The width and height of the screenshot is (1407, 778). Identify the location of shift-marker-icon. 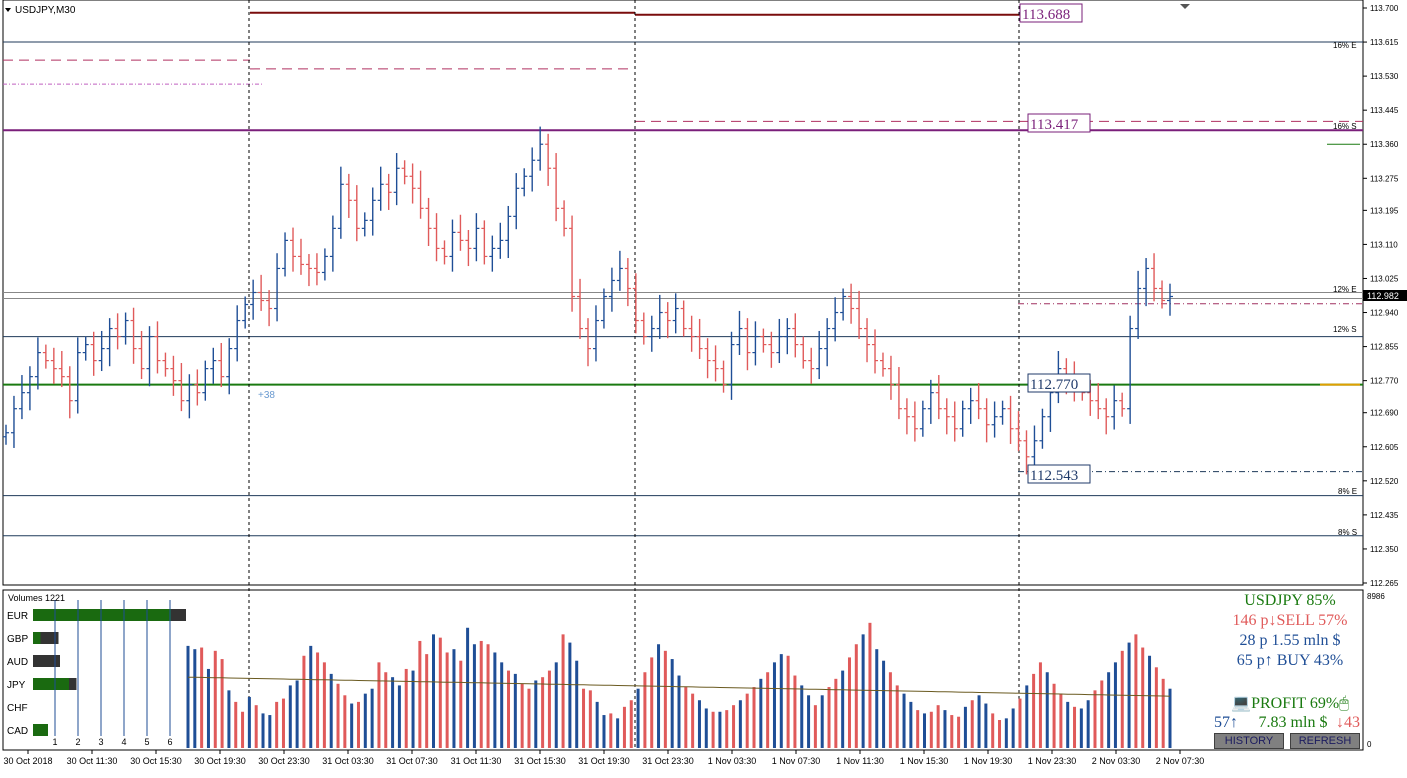
(1185, 6).